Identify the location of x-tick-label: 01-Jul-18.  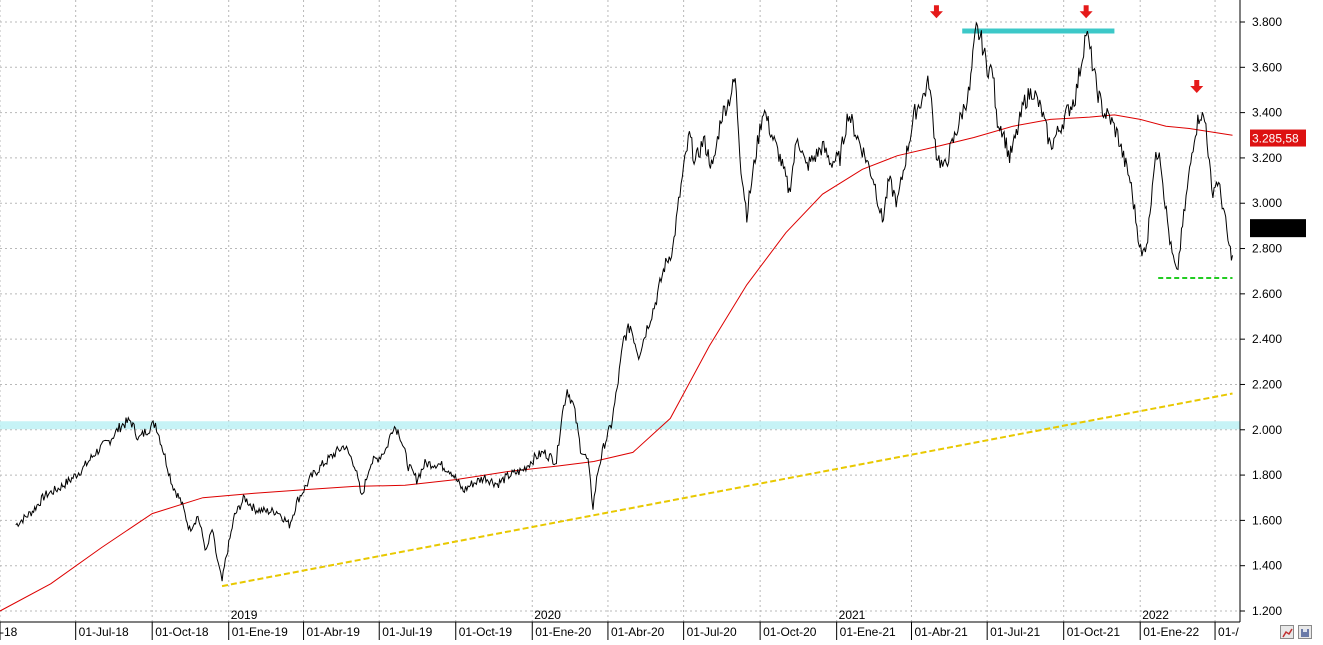
(104, 632).